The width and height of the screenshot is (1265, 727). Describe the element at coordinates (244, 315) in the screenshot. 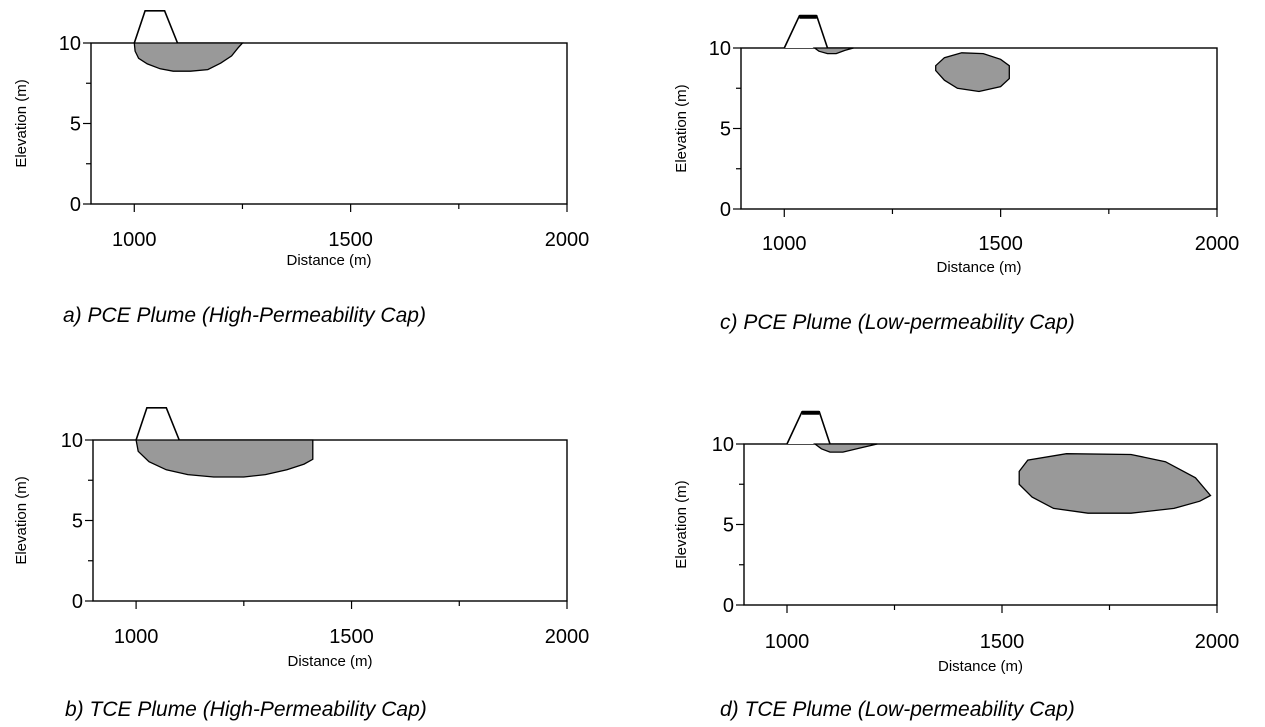

I see `figure-caption: a) PCE Plume (High-Permeability Cap)` at that location.